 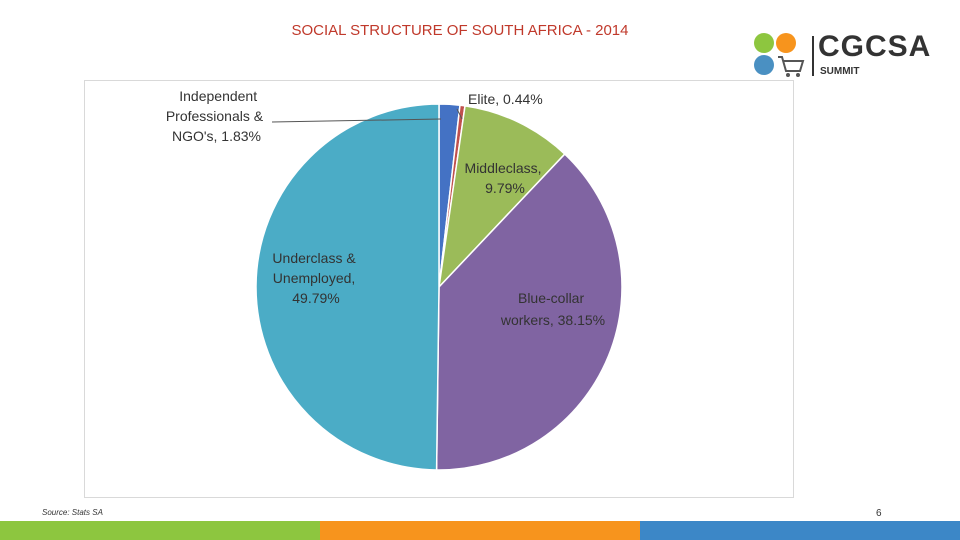 What do you see at coordinates (480, 530) in the screenshot?
I see `footer-bar-orange` at bounding box center [480, 530].